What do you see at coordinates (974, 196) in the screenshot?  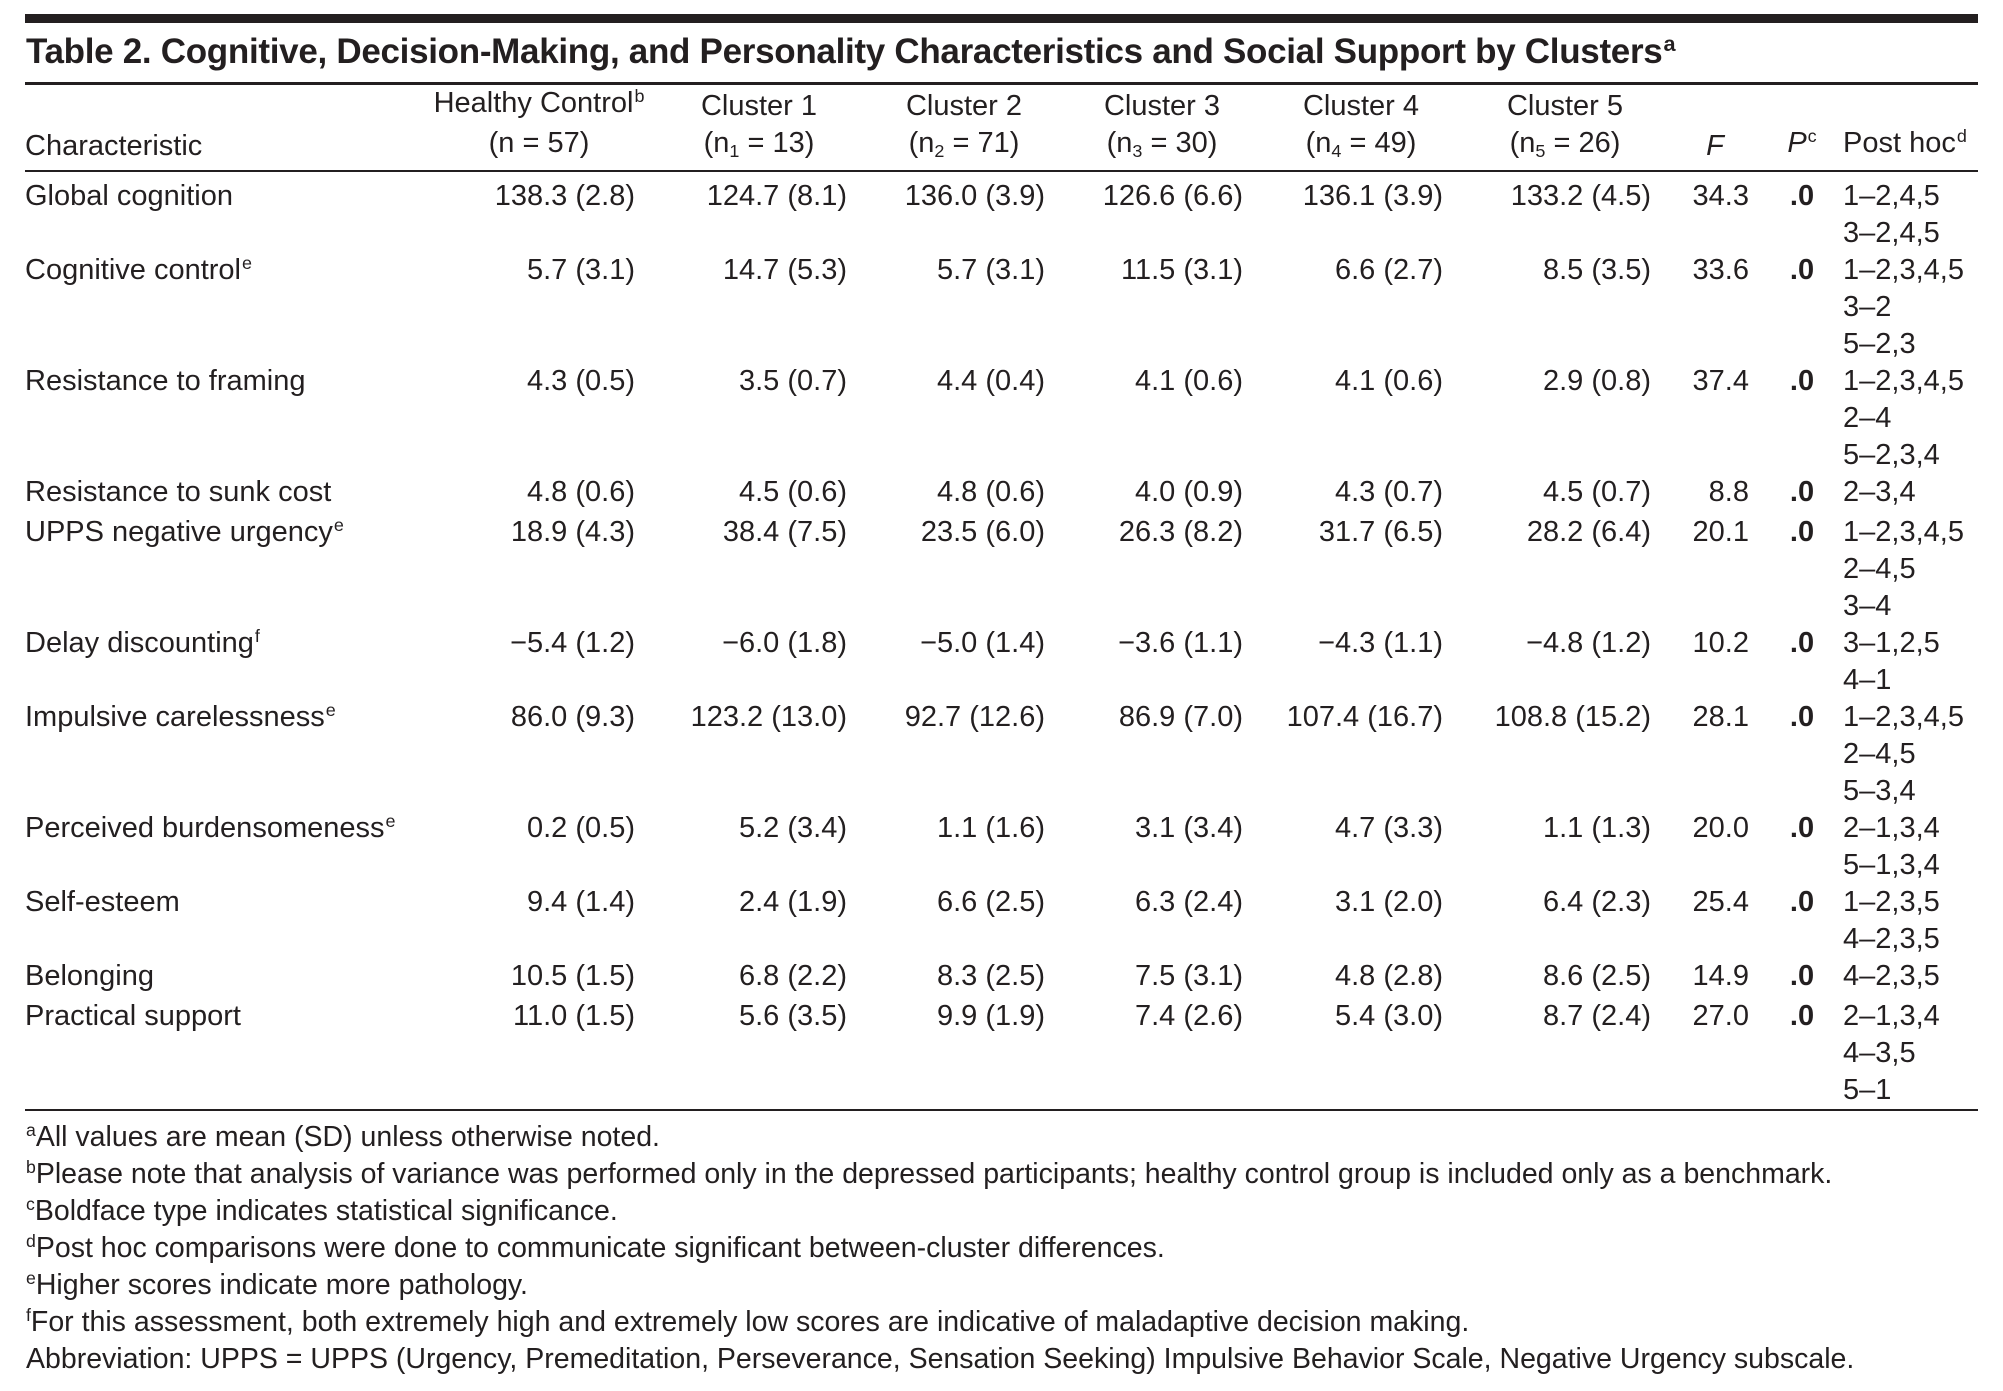 I see `mean-sd-cell: 136.0 (3.9)` at bounding box center [974, 196].